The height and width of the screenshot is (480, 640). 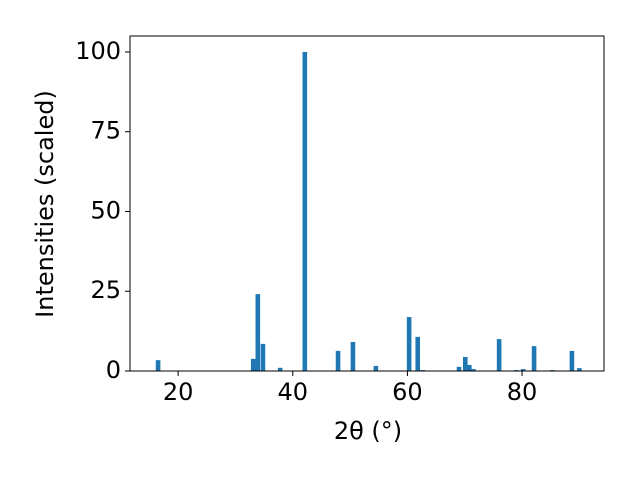 What do you see at coordinates (368, 431) in the screenshot?
I see `x-axis-label: 2θ (°)` at bounding box center [368, 431].